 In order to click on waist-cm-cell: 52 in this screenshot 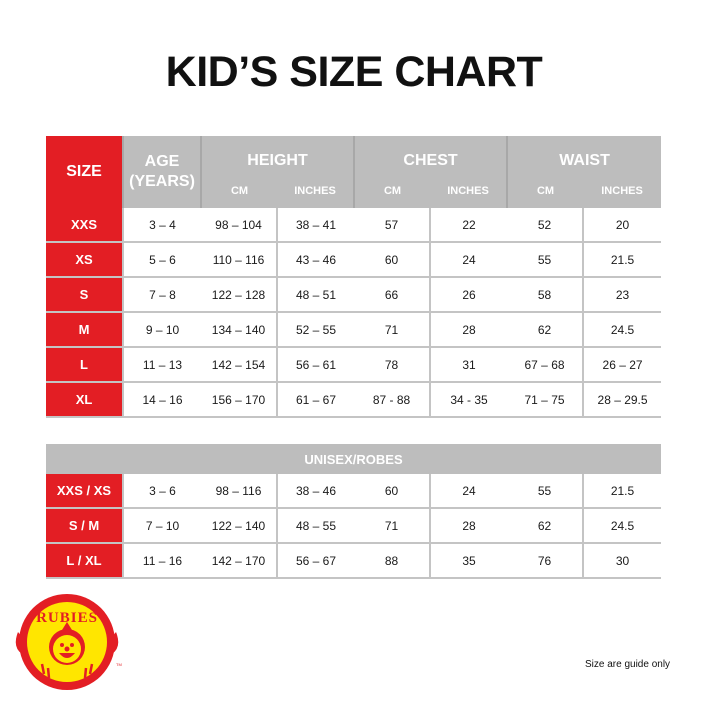, I will do `click(545, 225)`.